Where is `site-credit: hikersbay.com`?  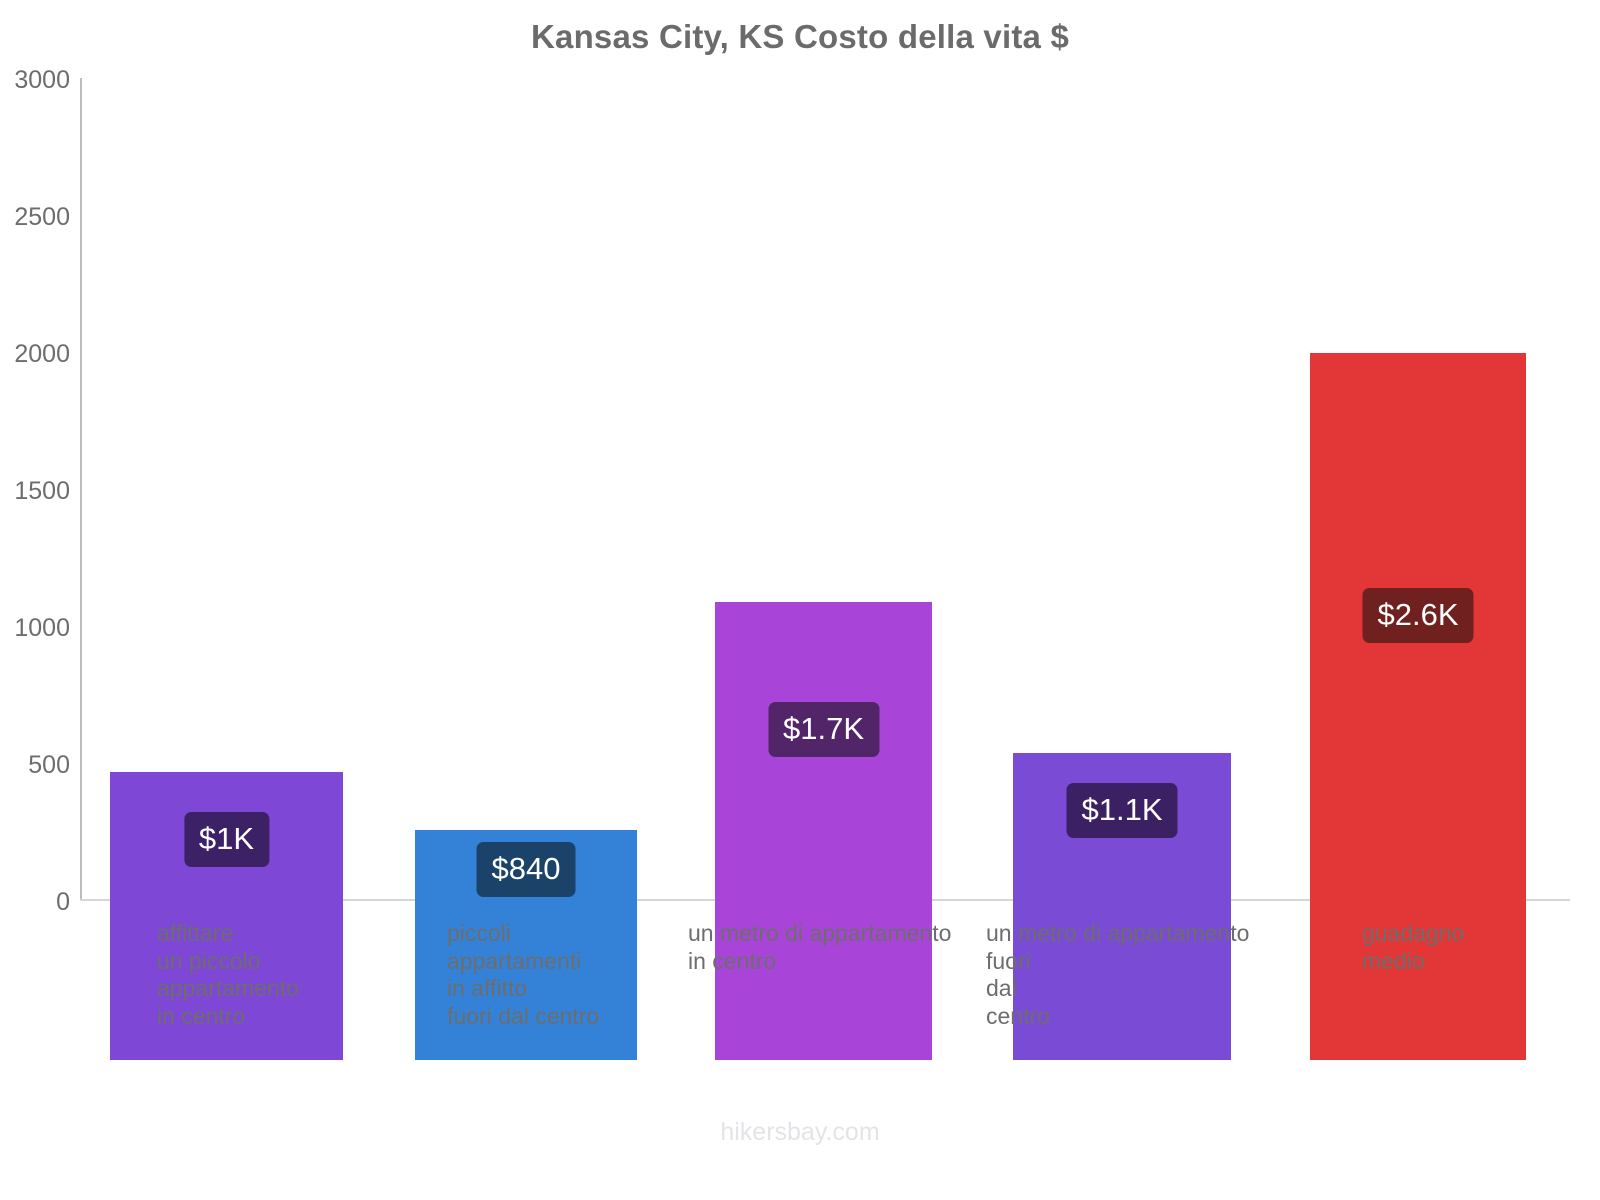 site-credit: hikersbay.com is located at coordinates (800, 1132).